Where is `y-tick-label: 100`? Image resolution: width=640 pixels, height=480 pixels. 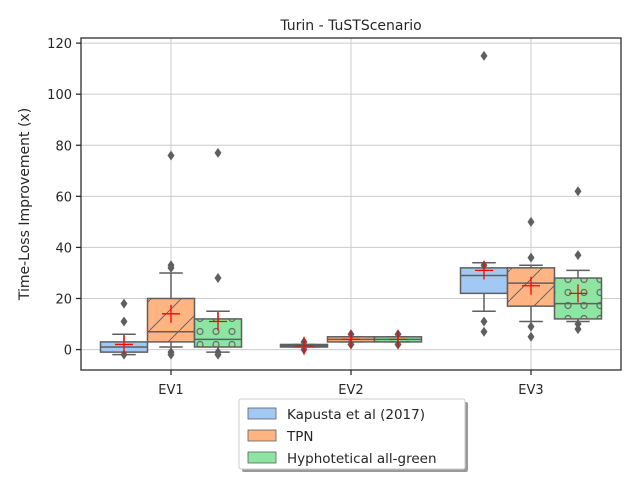 y-tick-label: 100 is located at coordinates (59, 95).